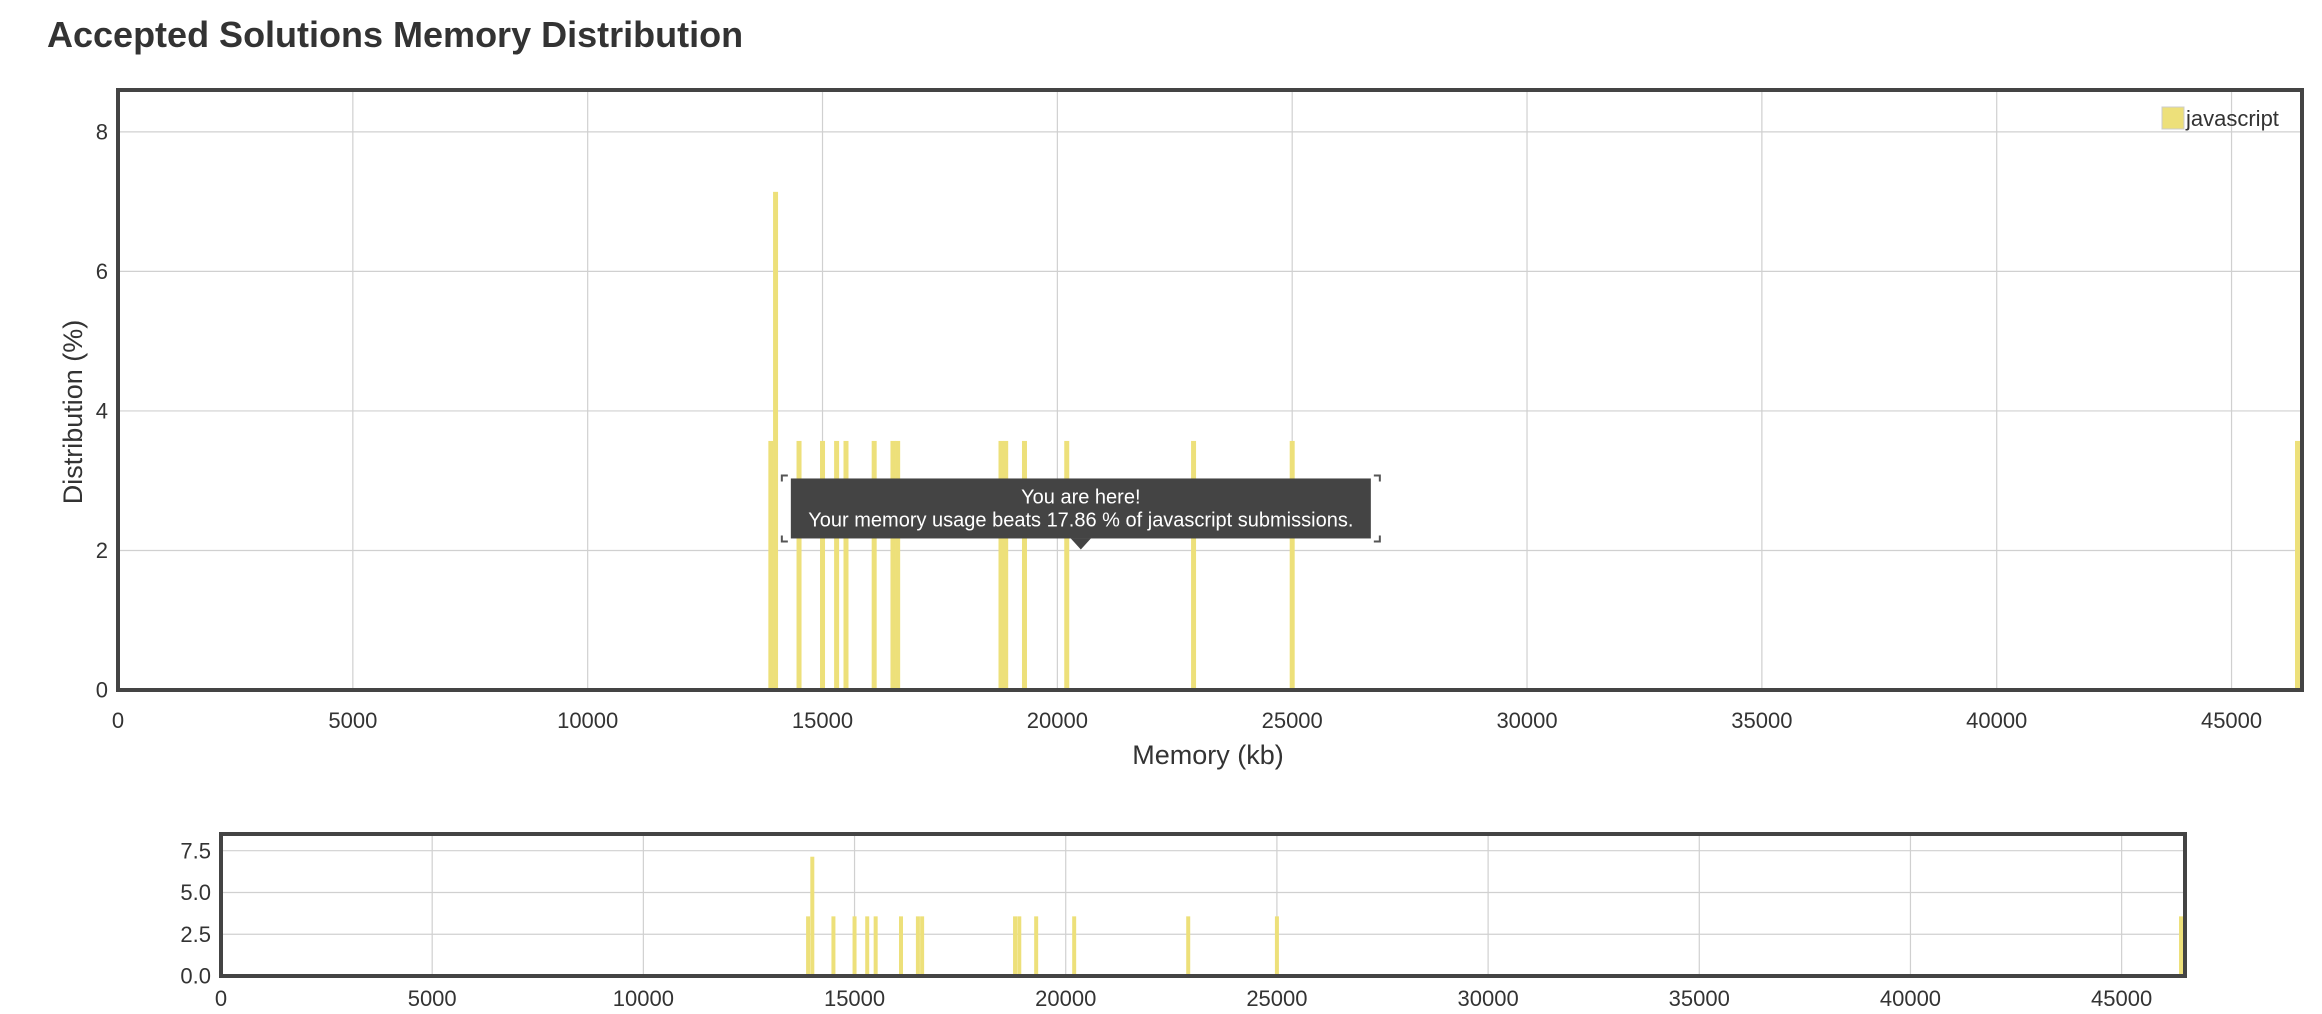 This screenshot has width=2322, height=1014. I want to click on x-axis-label: Memory (kb), so click(1208, 755).